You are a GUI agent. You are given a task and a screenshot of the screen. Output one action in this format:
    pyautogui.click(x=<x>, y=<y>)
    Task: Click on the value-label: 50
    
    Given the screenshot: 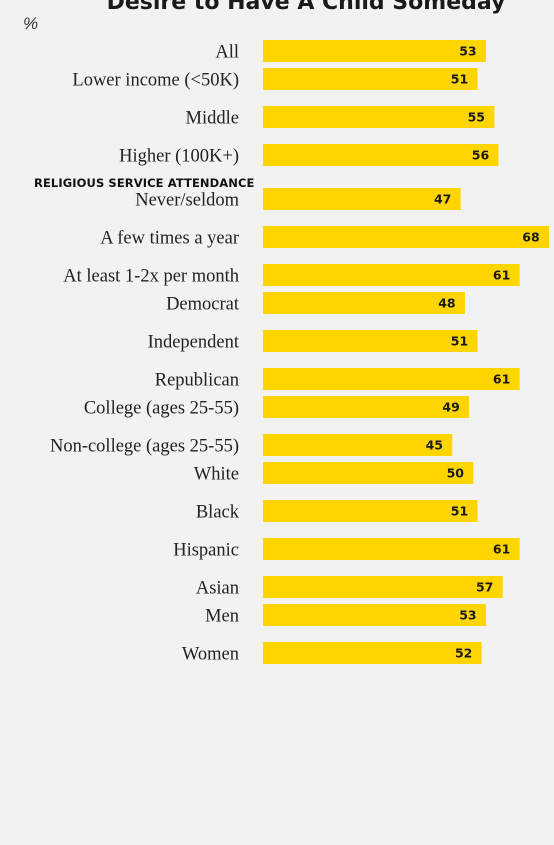 What is the action you would take?
    pyautogui.click(x=456, y=473)
    